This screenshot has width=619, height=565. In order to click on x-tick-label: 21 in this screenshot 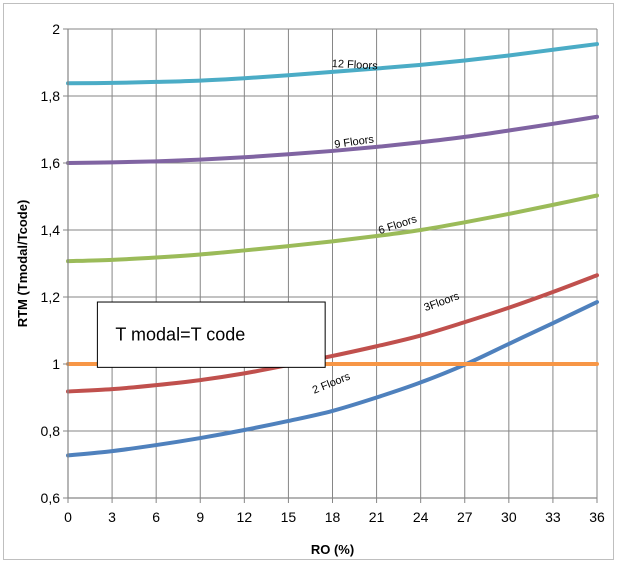, I will do `click(377, 517)`.